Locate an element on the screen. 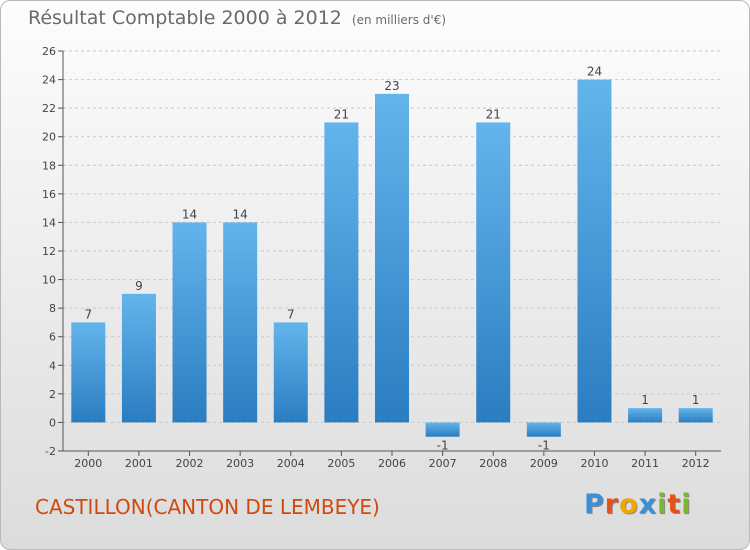  y-tick-label: 24 is located at coordinates (49, 80).